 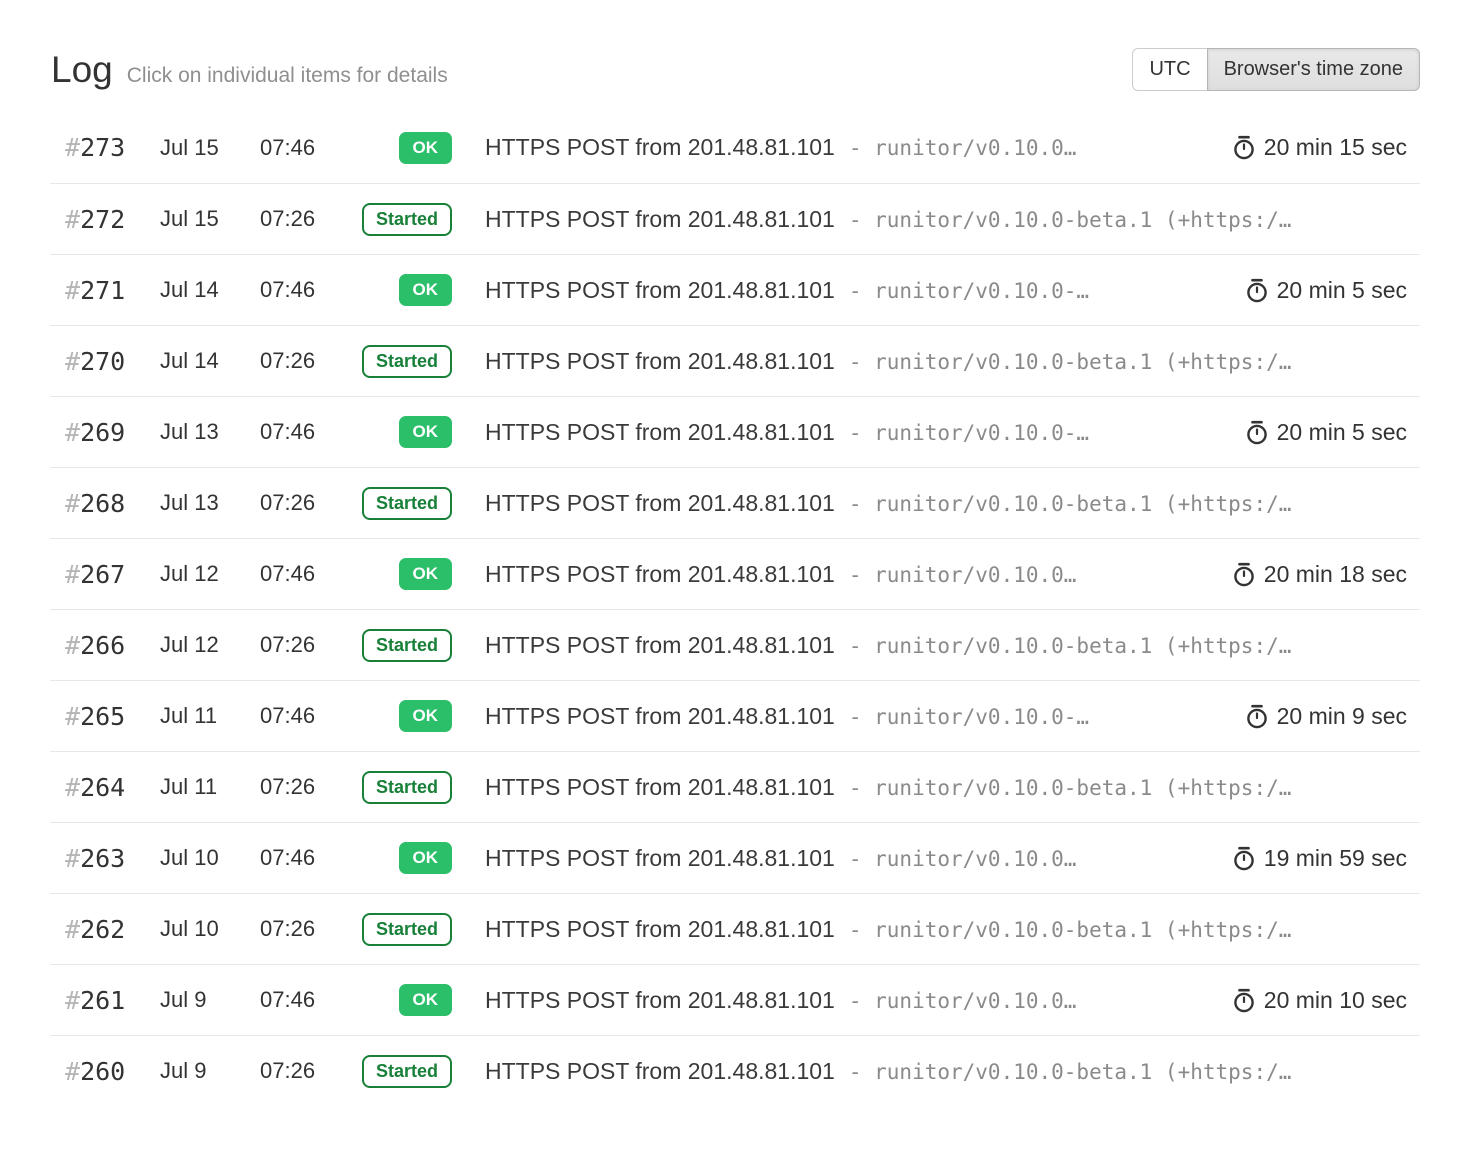 What do you see at coordinates (103, 574) in the screenshot?
I see `entry-number: 267` at bounding box center [103, 574].